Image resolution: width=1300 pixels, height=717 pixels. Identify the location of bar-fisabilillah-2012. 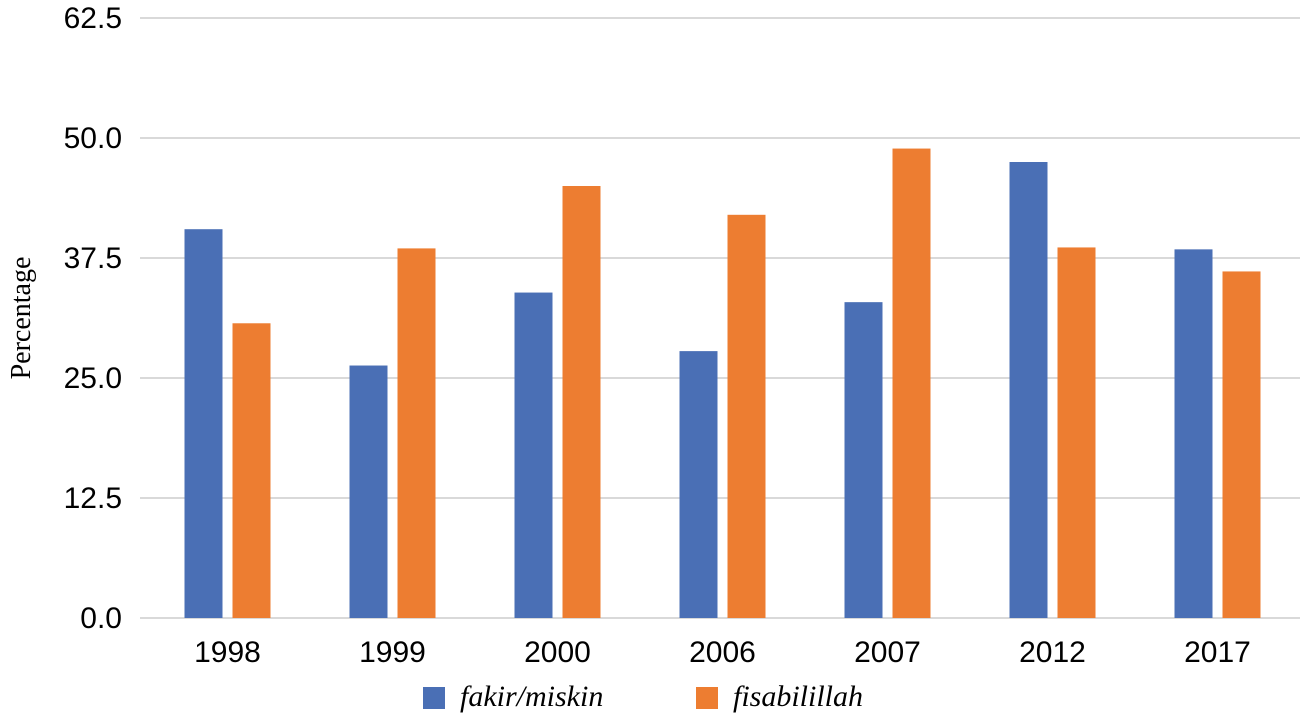
(1076, 432).